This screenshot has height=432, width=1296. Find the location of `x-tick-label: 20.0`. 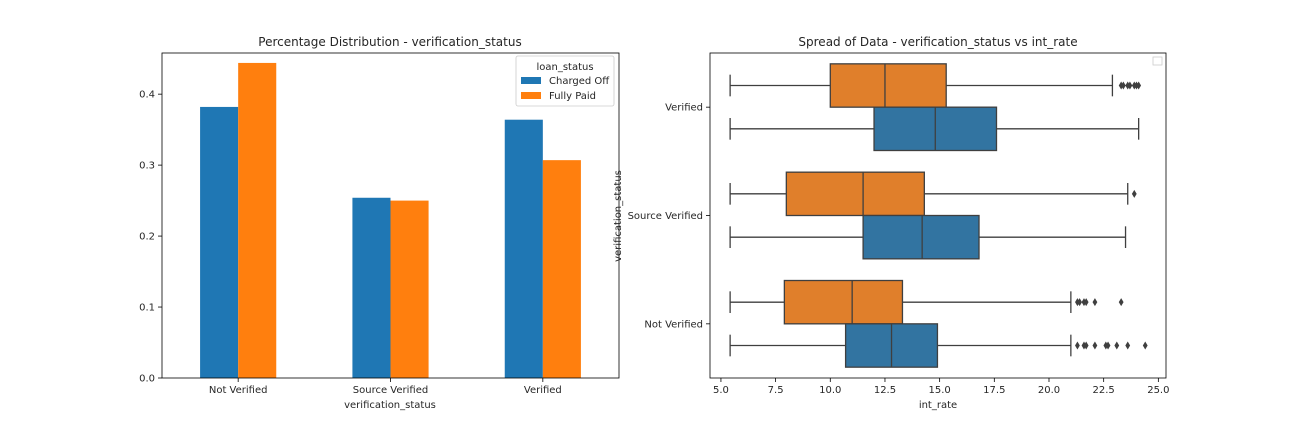

x-tick-label: 20.0 is located at coordinates (1049, 390).